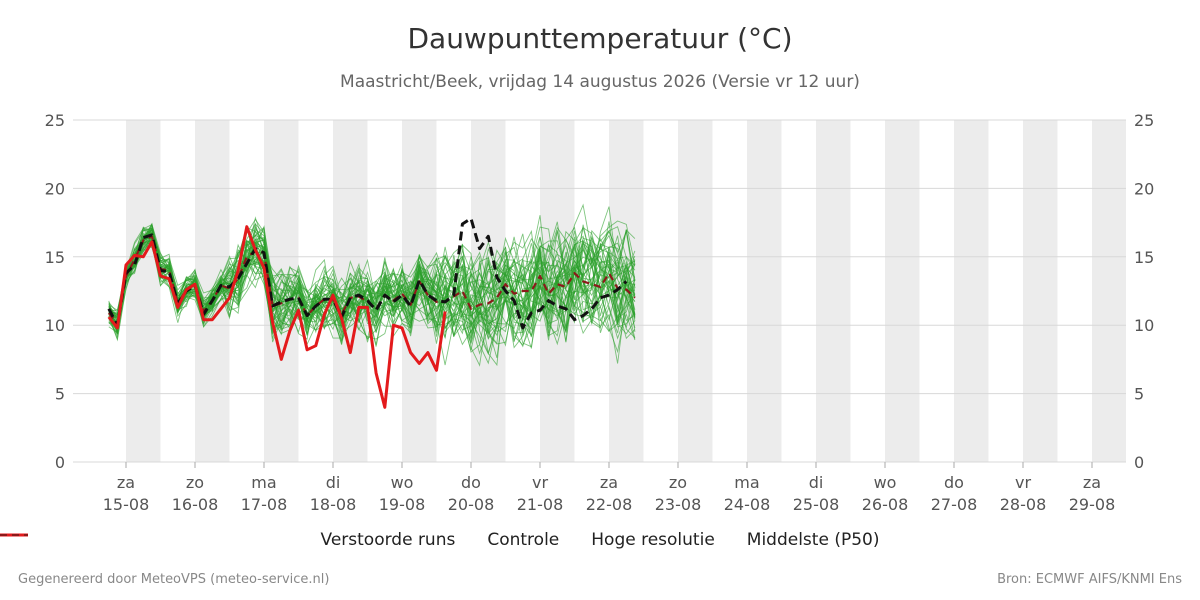 Image resolution: width=1200 pixels, height=600 pixels. I want to click on x-tick-date: 29-08, so click(1092, 504).